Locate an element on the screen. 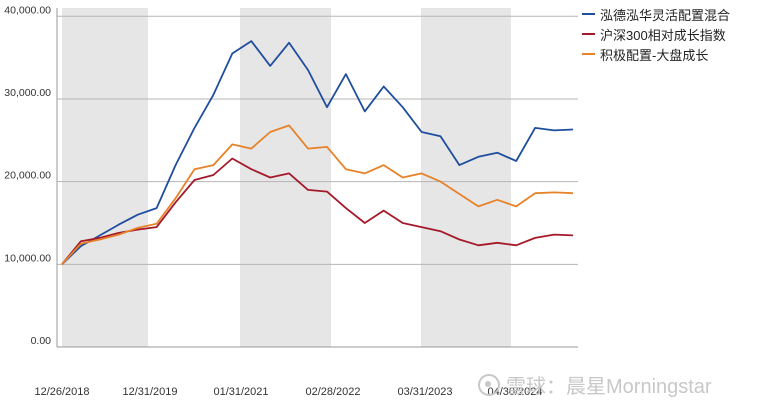  x-tick-label-4: 03/31/2023 is located at coordinates (424, 392).